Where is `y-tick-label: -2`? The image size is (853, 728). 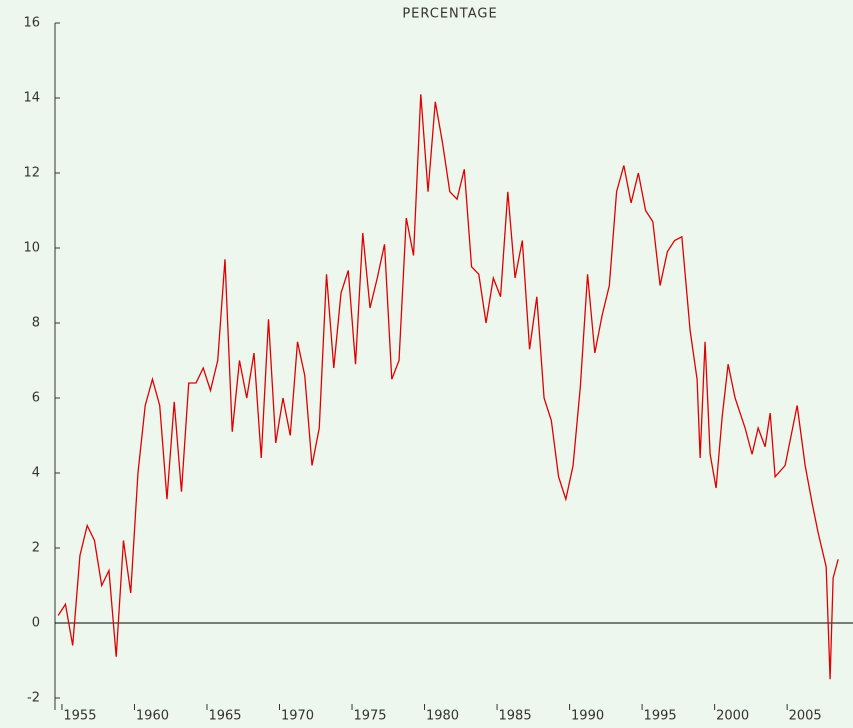
y-tick-label: -2 is located at coordinates (33, 698).